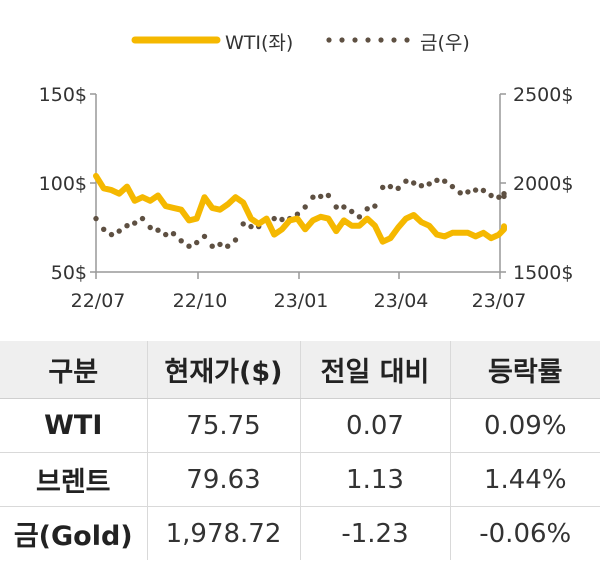 The width and height of the screenshot is (600, 561). Describe the element at coordinates (73, 479) in the screenshot. I see `row-name: 브렌트` at that location.